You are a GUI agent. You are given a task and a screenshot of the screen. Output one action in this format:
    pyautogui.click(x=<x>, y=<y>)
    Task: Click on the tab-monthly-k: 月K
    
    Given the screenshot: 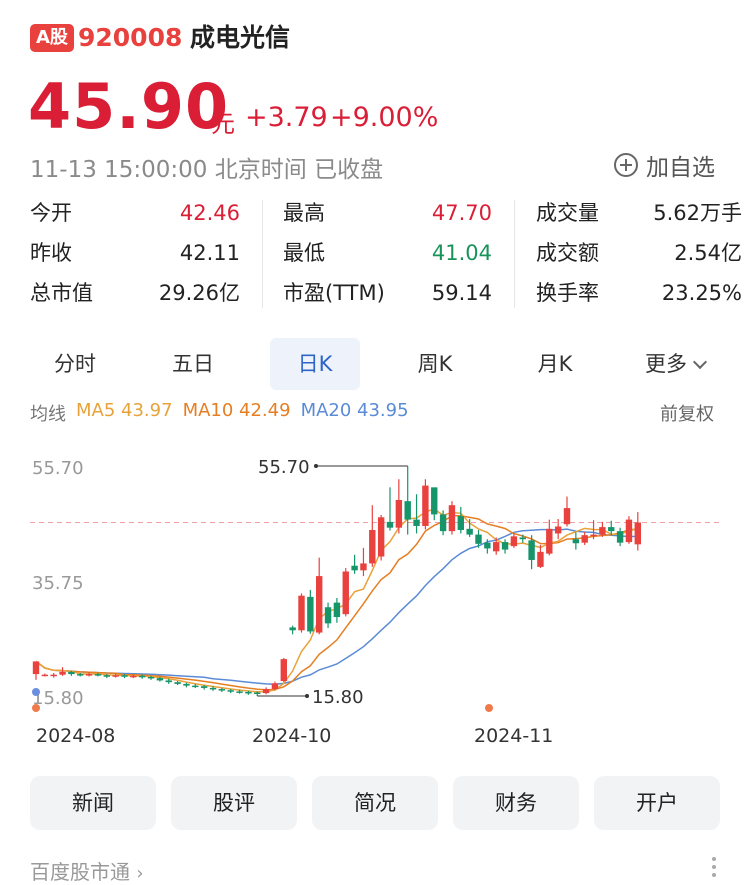 What is the action you would take?
    pyautogui.click(x=555, y=364)
    